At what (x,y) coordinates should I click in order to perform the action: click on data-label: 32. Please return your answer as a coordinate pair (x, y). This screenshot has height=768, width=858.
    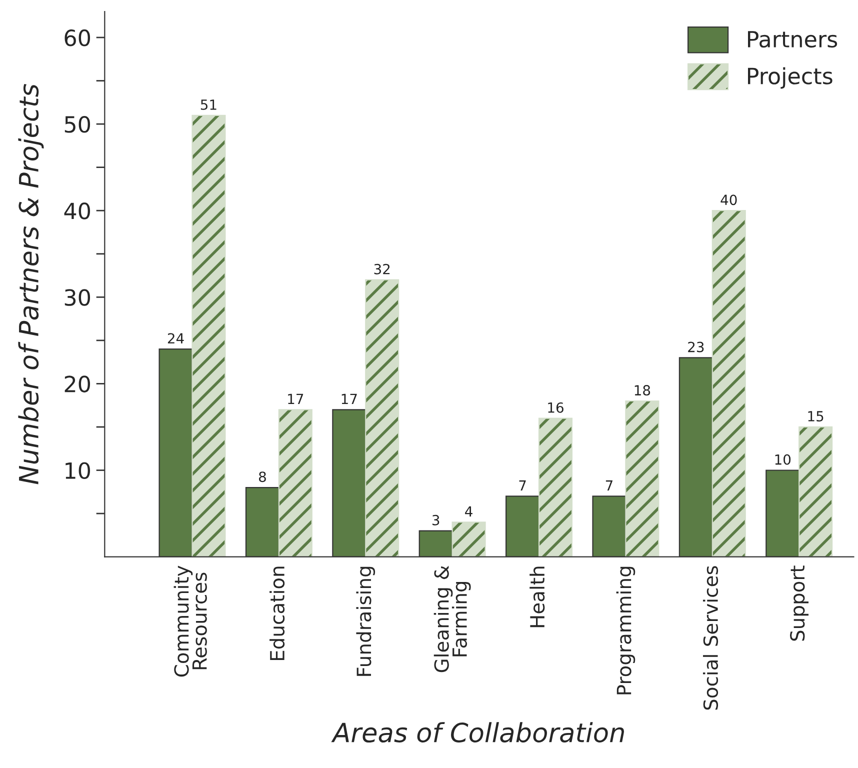
    Looking at the image, I should click on (382, 269).